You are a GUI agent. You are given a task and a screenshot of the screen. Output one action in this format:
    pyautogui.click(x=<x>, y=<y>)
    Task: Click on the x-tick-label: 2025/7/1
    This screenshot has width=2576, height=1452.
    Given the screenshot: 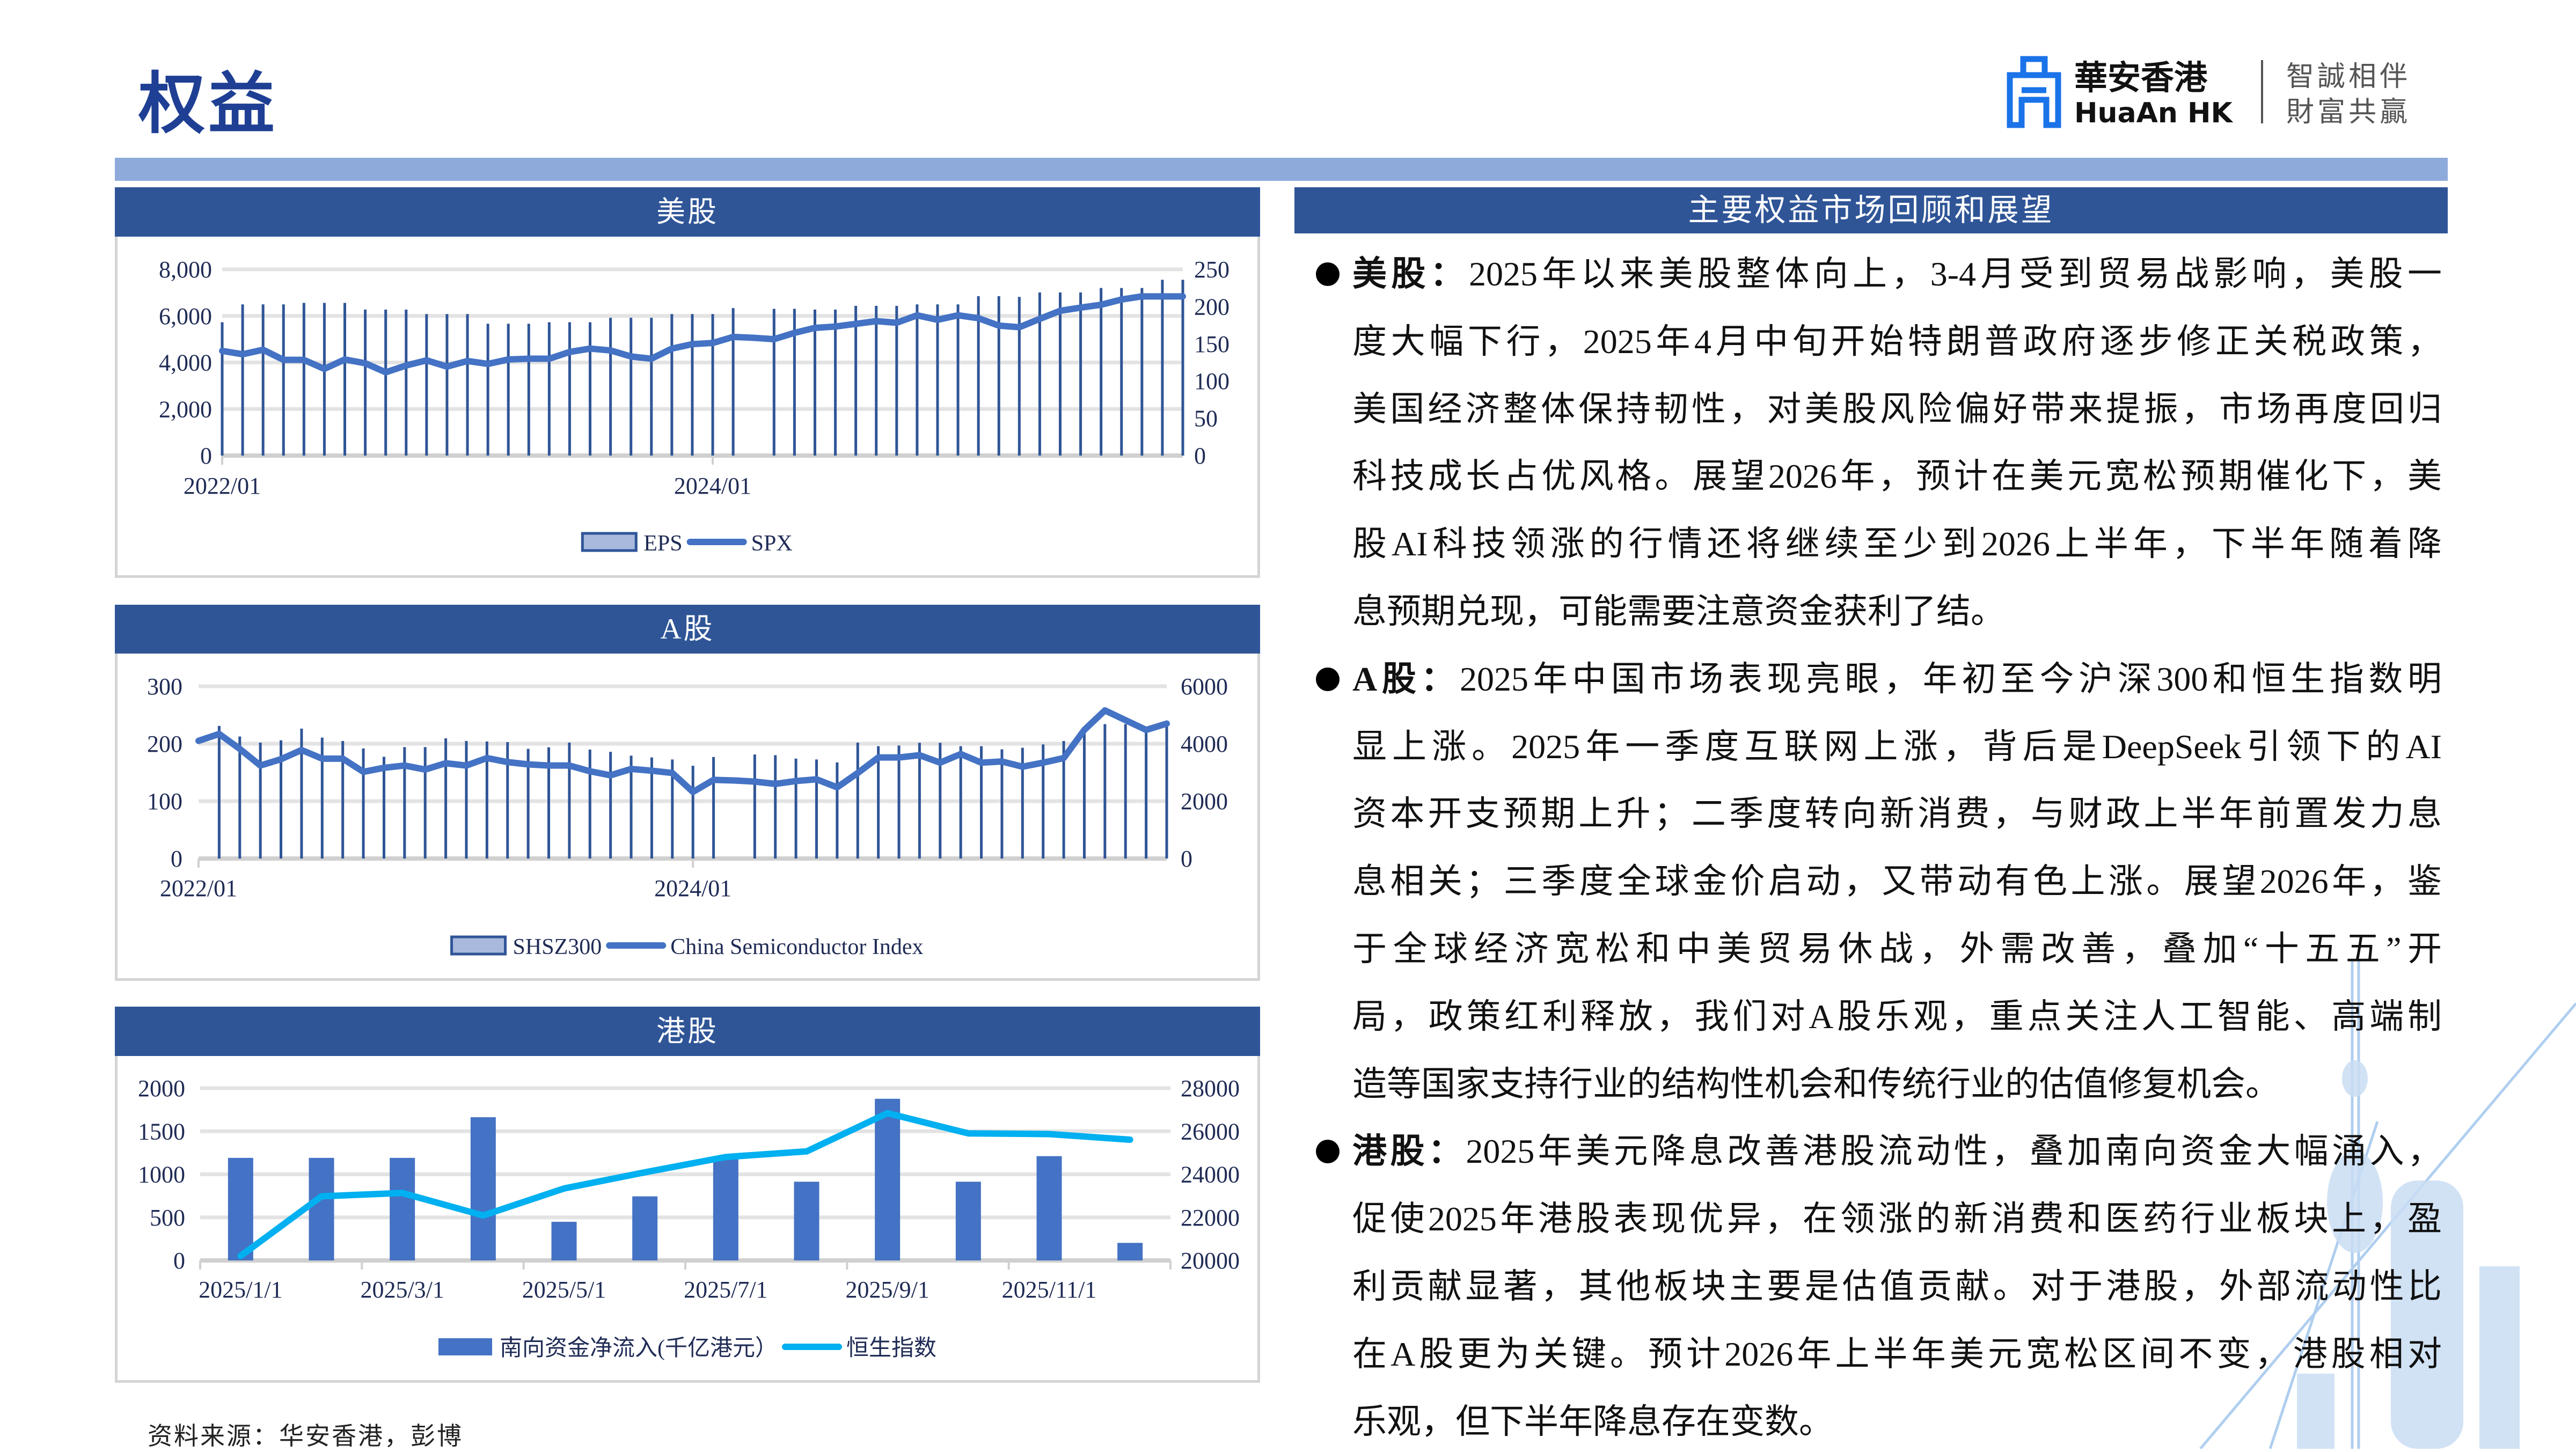 What is the action you would take?
    pyautogui.click(x=725, y=1290)
    